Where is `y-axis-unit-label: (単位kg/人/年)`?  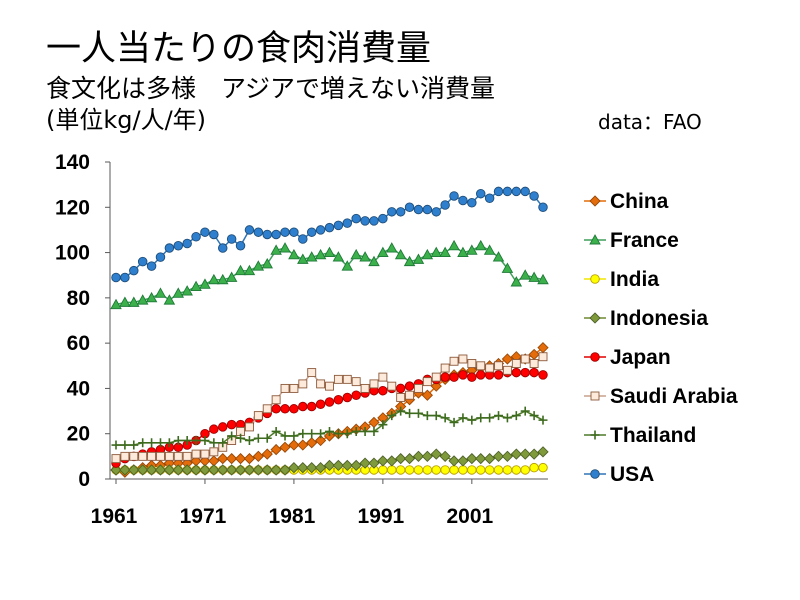 y-axis-unit-label: (単位kg/人/年) is located at coordinates (126, 120).